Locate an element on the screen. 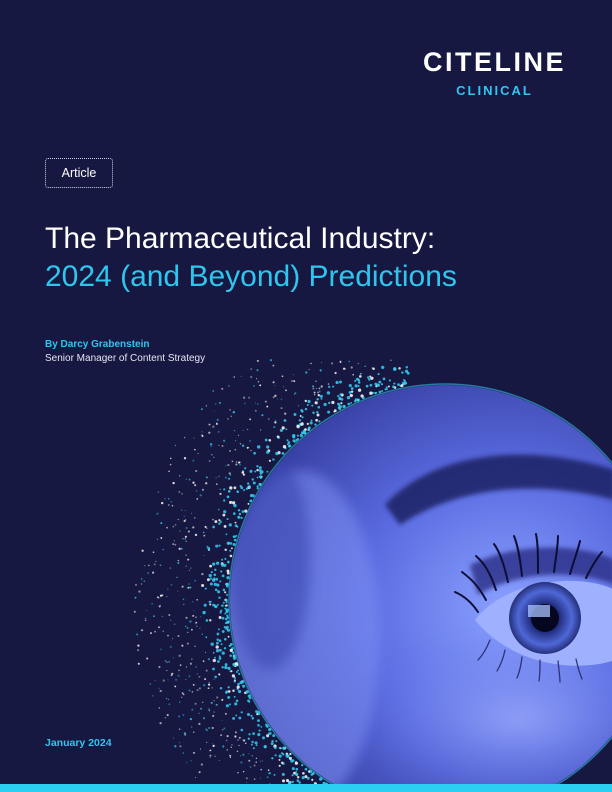 This screenshot has width=612, height=792. author-name: By Darcy Grabenstein is located at coordinates (97, 344).